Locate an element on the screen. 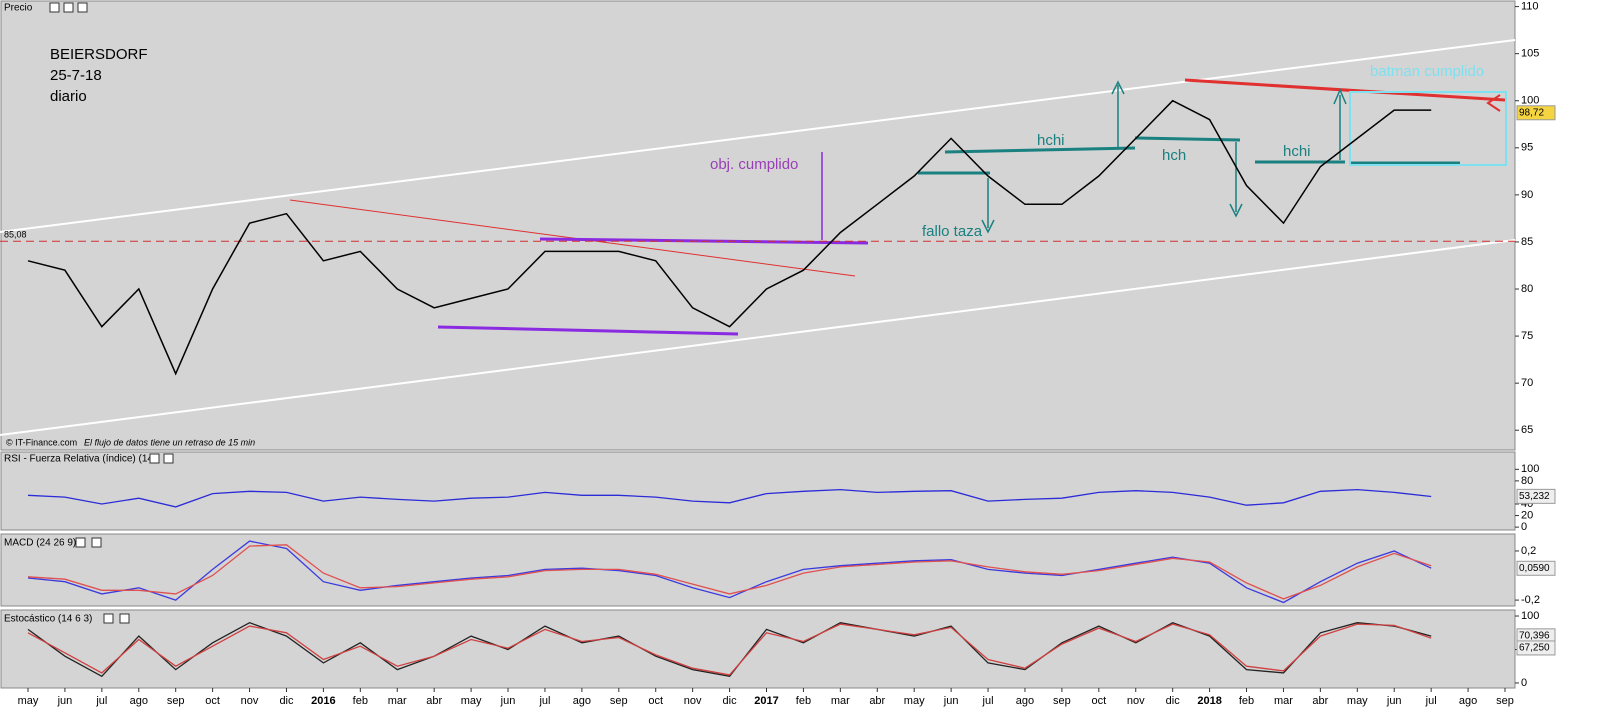  rsi-panel is located at coordinates (758, 491).